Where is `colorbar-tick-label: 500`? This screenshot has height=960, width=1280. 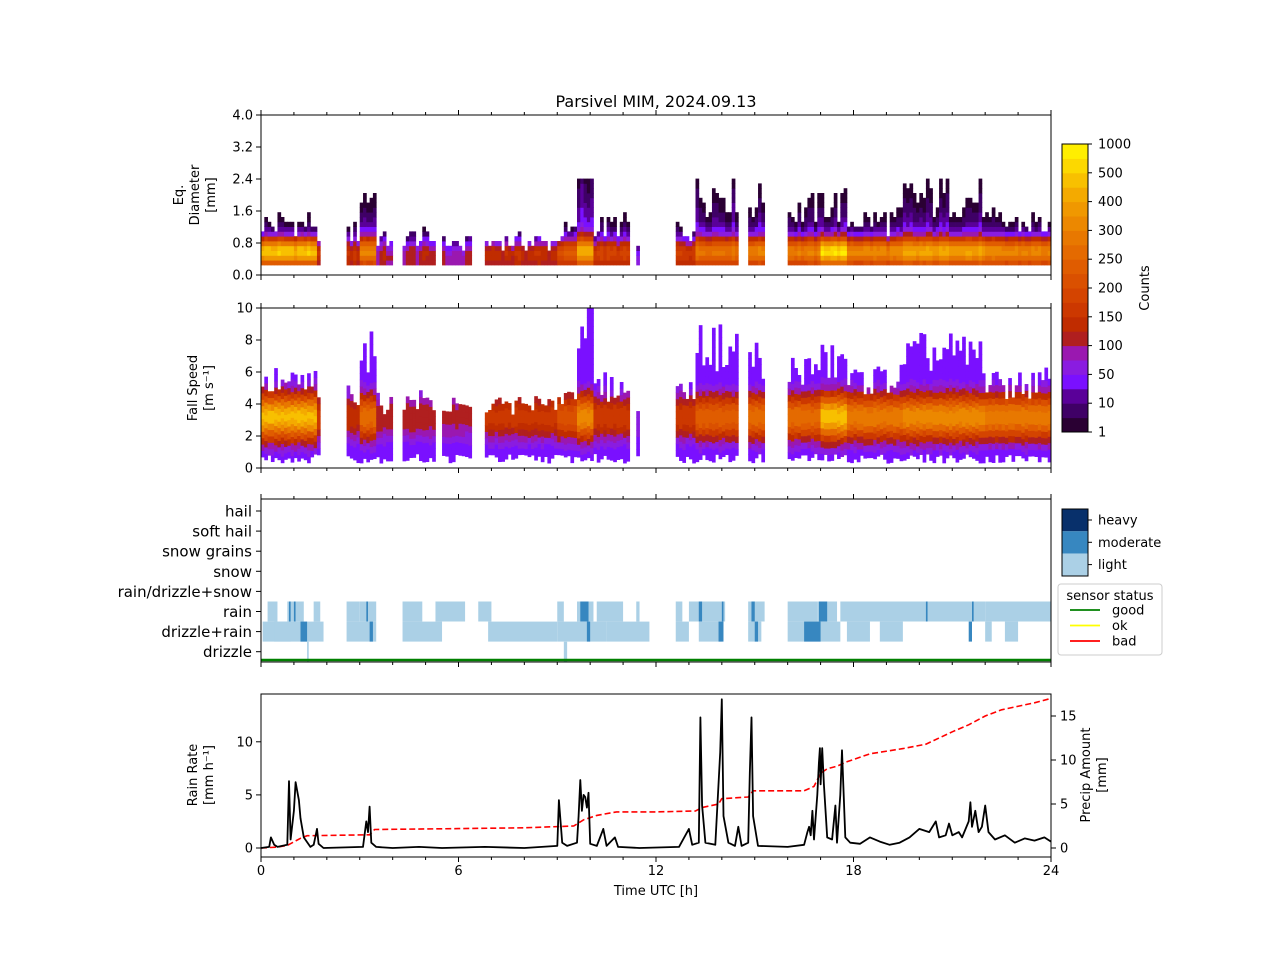
colorbar-tick-label: 500 is located at coordinates (1110, 173).